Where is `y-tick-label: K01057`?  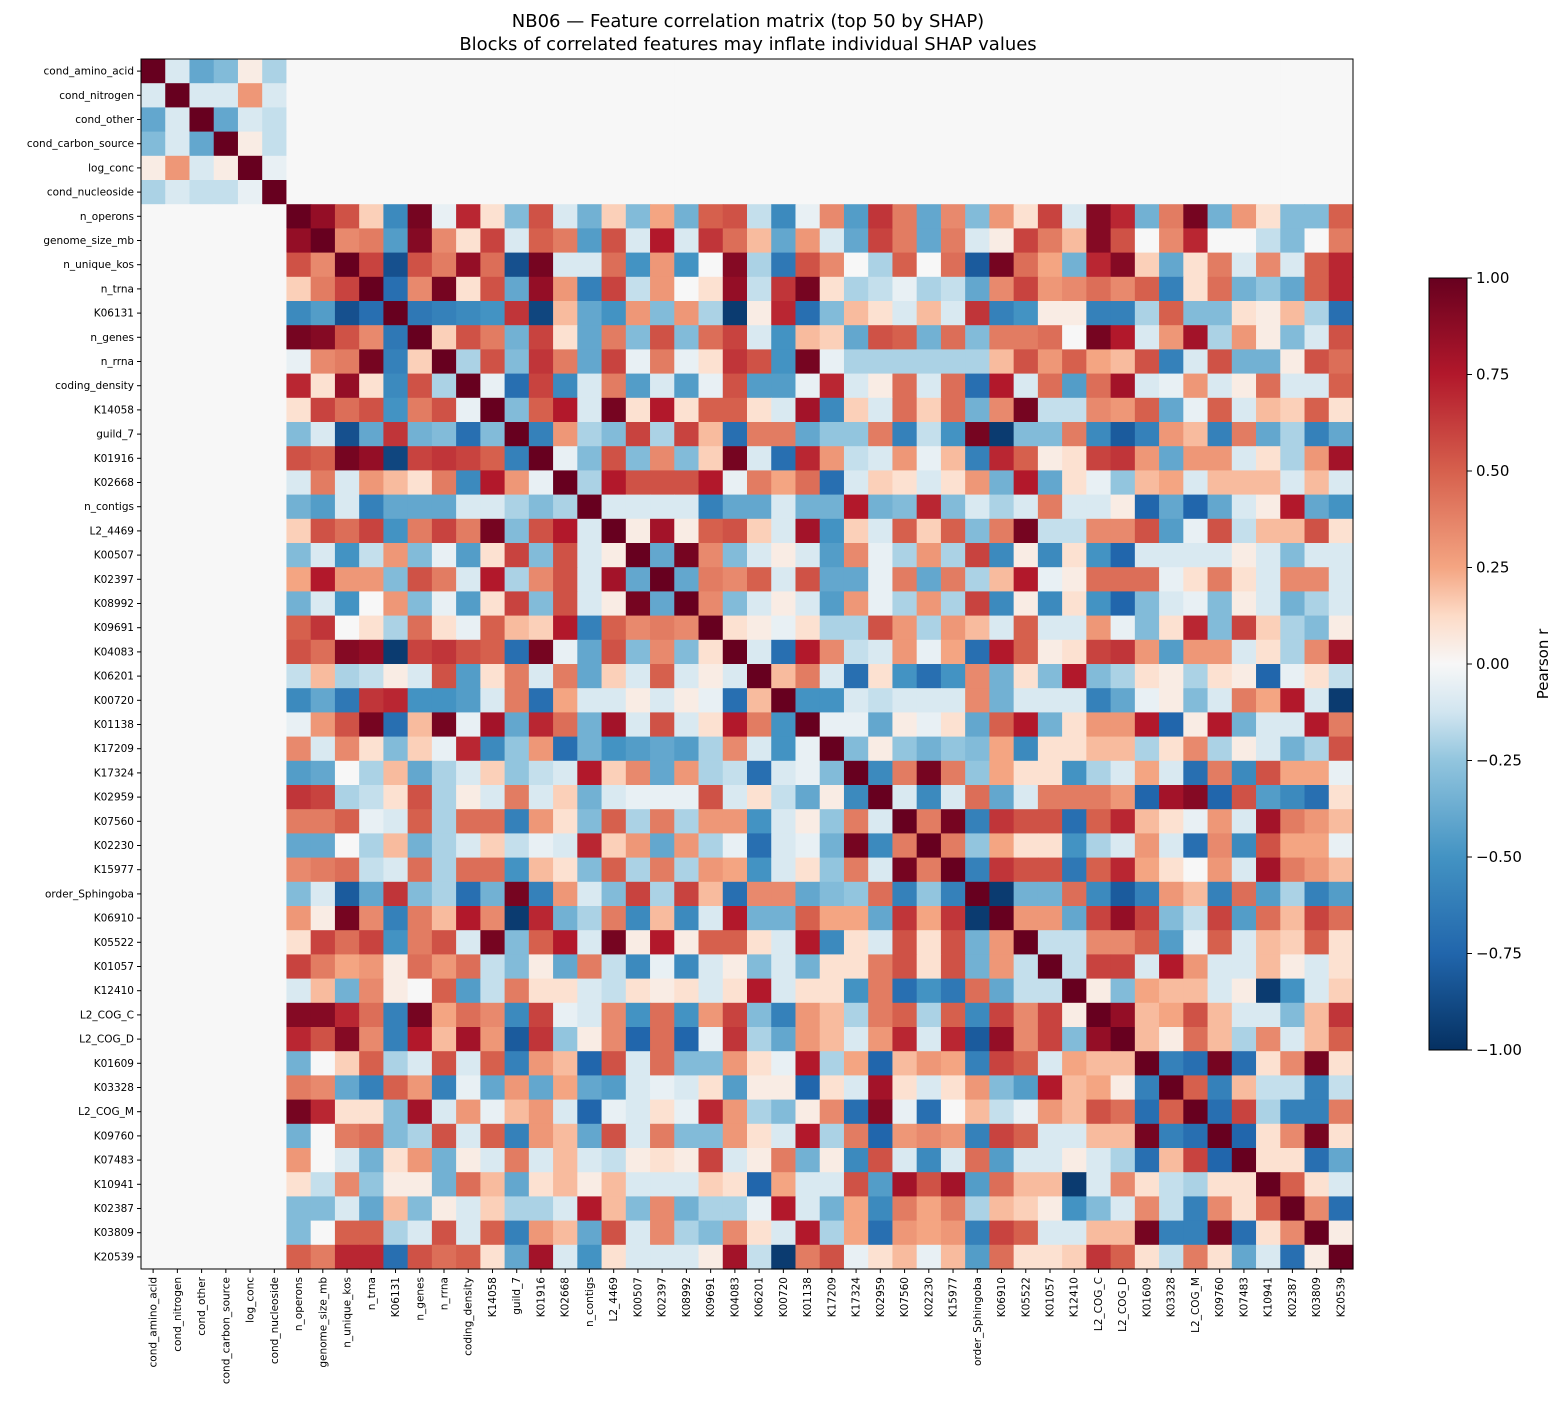 y-tick-label: K01057 is located at coordinates (114, 967).